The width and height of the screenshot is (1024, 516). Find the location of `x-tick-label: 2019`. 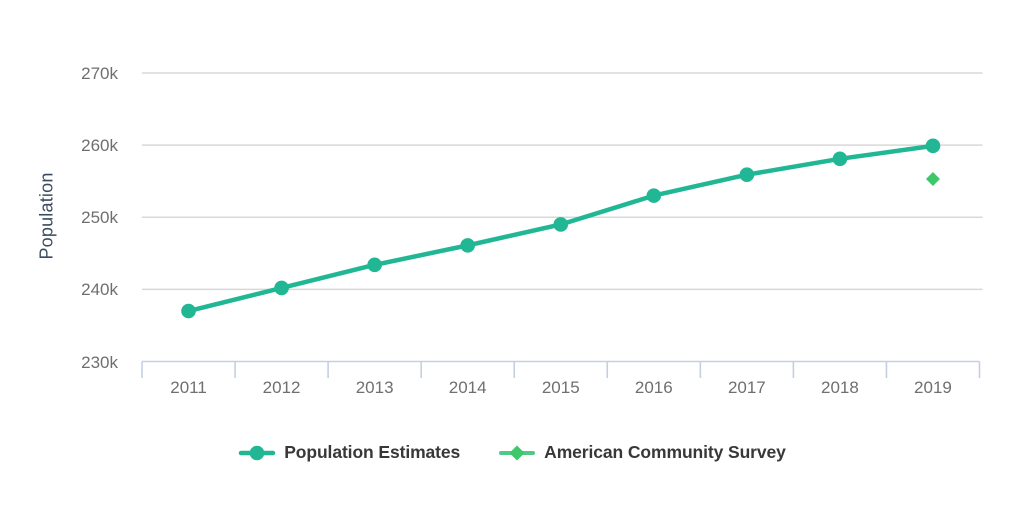

x-tick-label: 2019 is located at coordinates (933, 387).